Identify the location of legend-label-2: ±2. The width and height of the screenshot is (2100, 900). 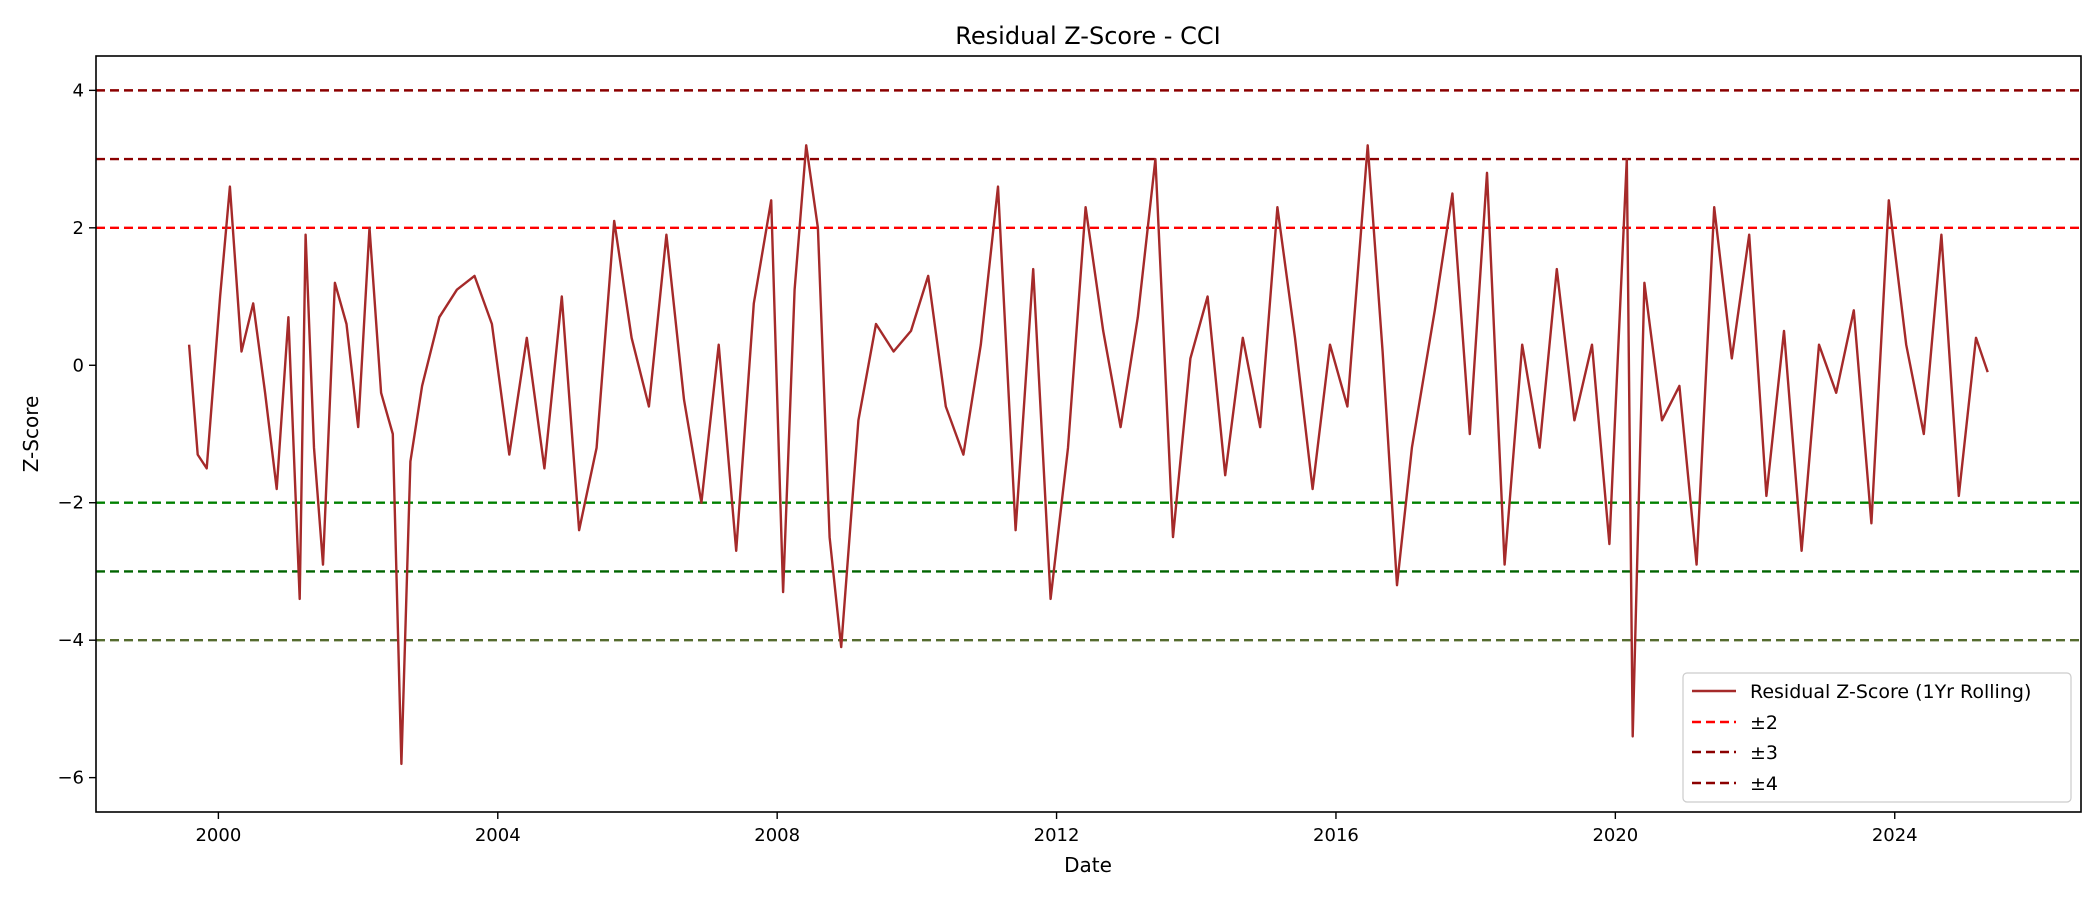
(1764, 723).